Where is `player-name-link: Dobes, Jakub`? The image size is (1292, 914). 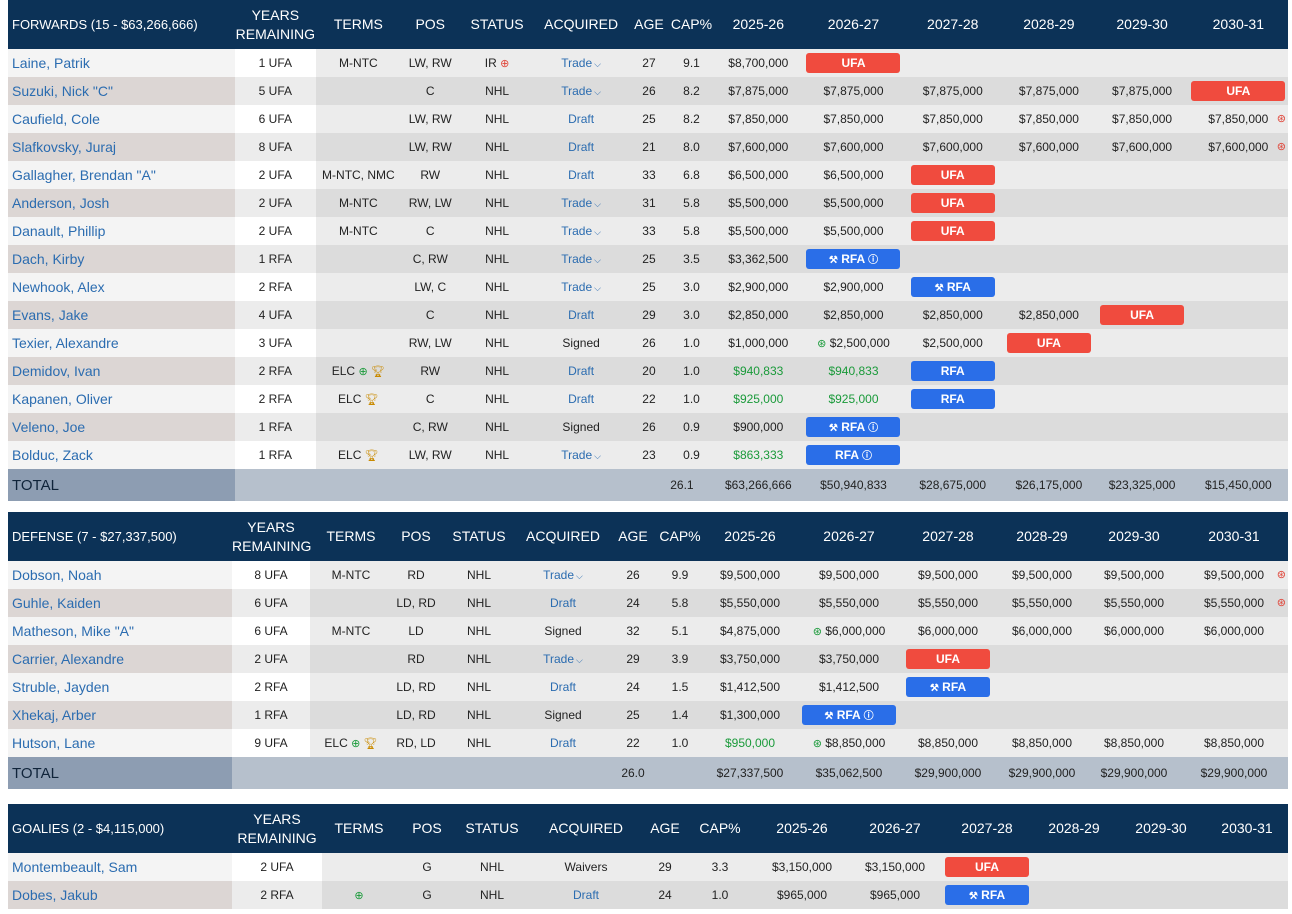 player-name-link: Dobes, Jakub is located at coordinates (120, 895).